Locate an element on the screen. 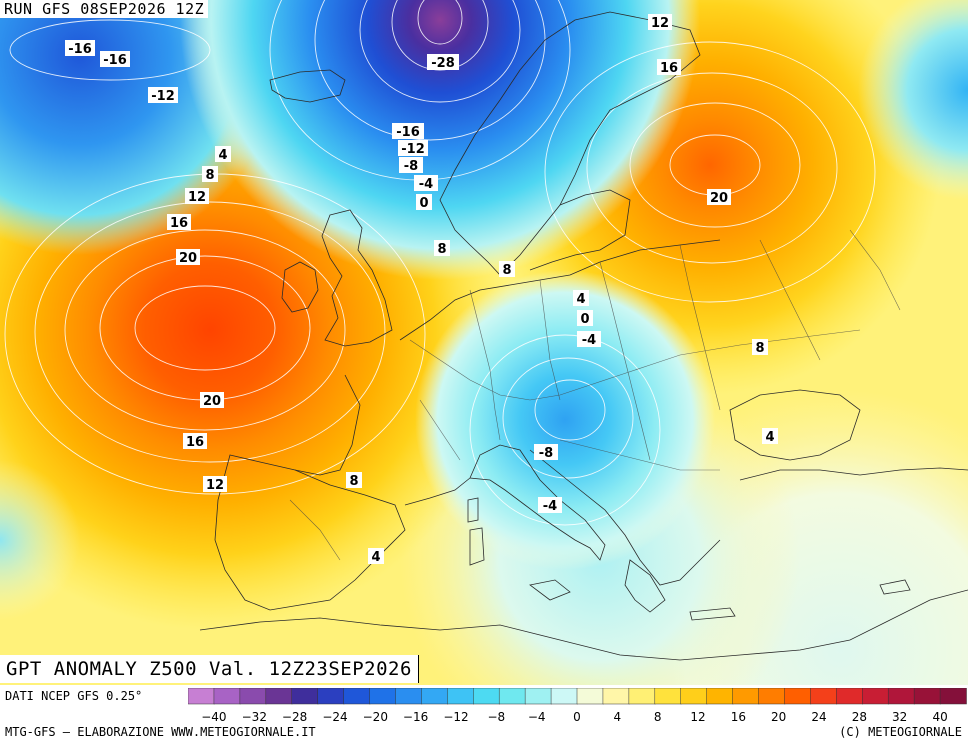 This screenshot has width=968, height=745. biscay-coast is located at coordinates (327, 425).